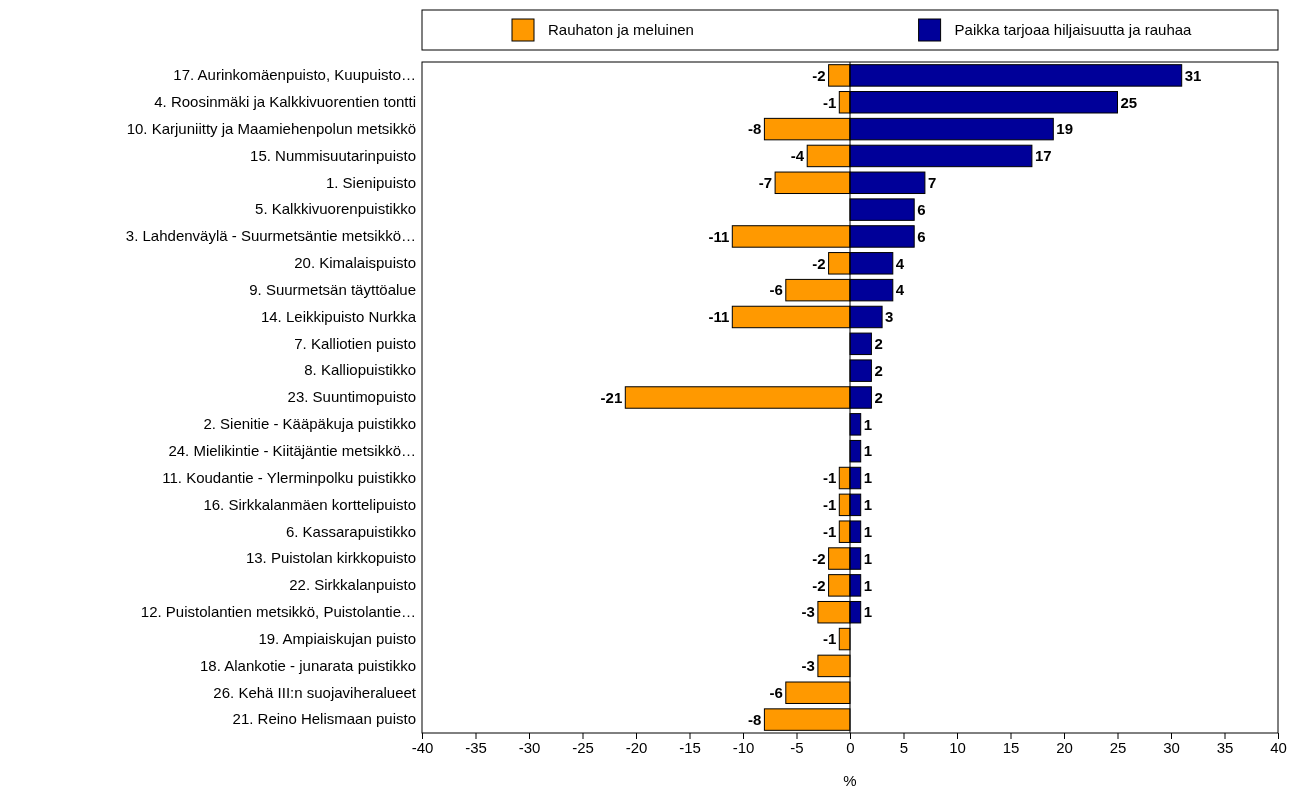  What do you see at coordinates (309, 424) in the screenshot?
I see `y-tick-label: 2. Sienitie - Kääpäkuja puistikko` at bounding box center [309, 424].